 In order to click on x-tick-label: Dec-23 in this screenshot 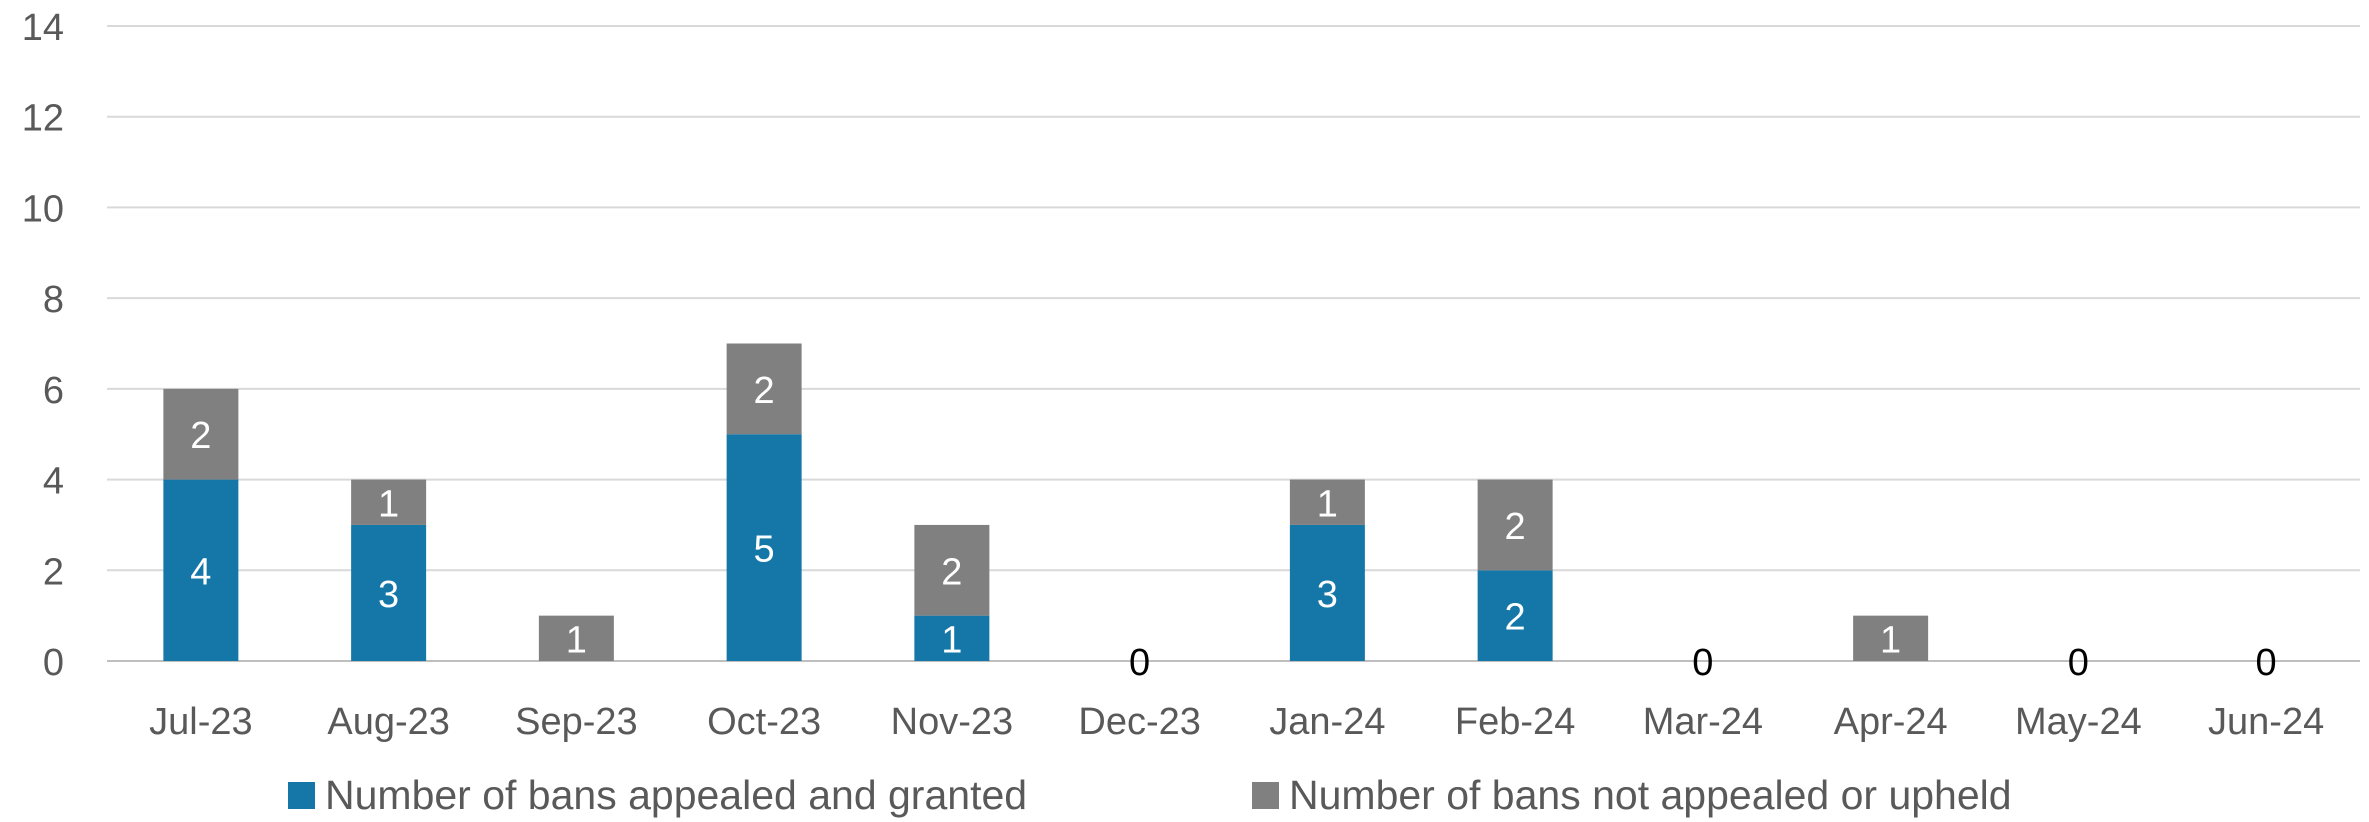, I will do `click(1139, 722)`.